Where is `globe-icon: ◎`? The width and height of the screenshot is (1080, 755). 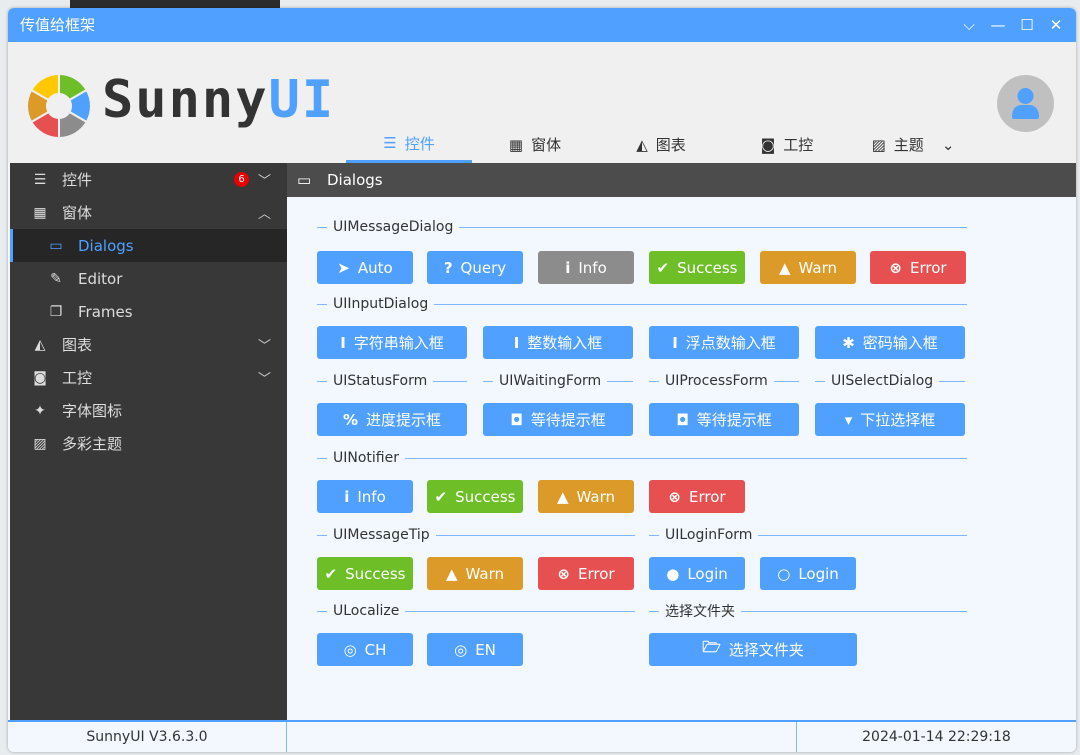 globe-icon: ◎ is located at coordinates (461, 649).